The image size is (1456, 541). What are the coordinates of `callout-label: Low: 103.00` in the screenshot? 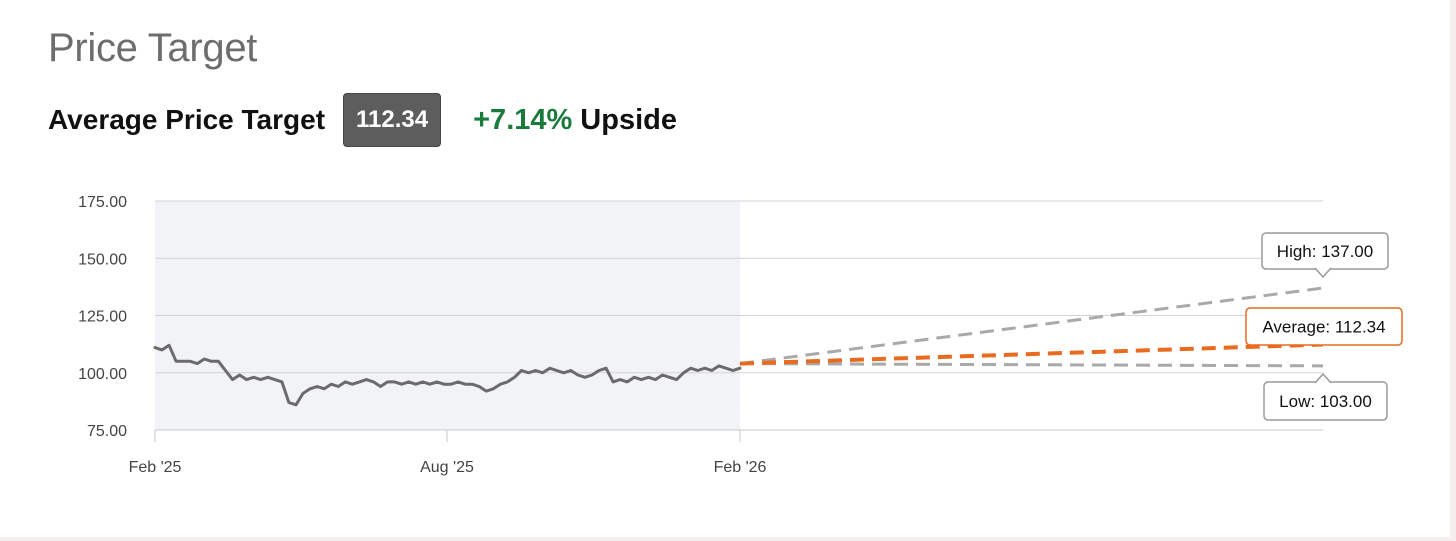 It's located at (1325, 401).